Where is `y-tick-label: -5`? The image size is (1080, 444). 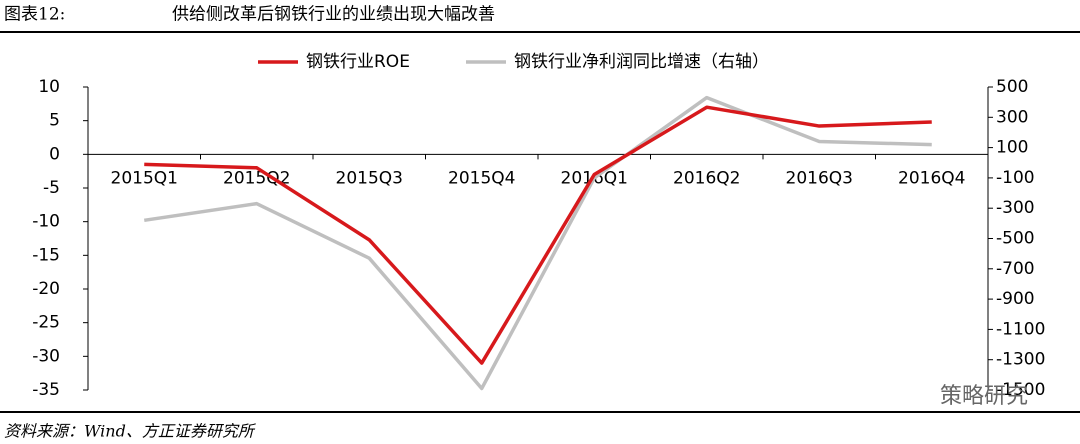
y-tick-label: -5 is located at coordinates (51, 188).